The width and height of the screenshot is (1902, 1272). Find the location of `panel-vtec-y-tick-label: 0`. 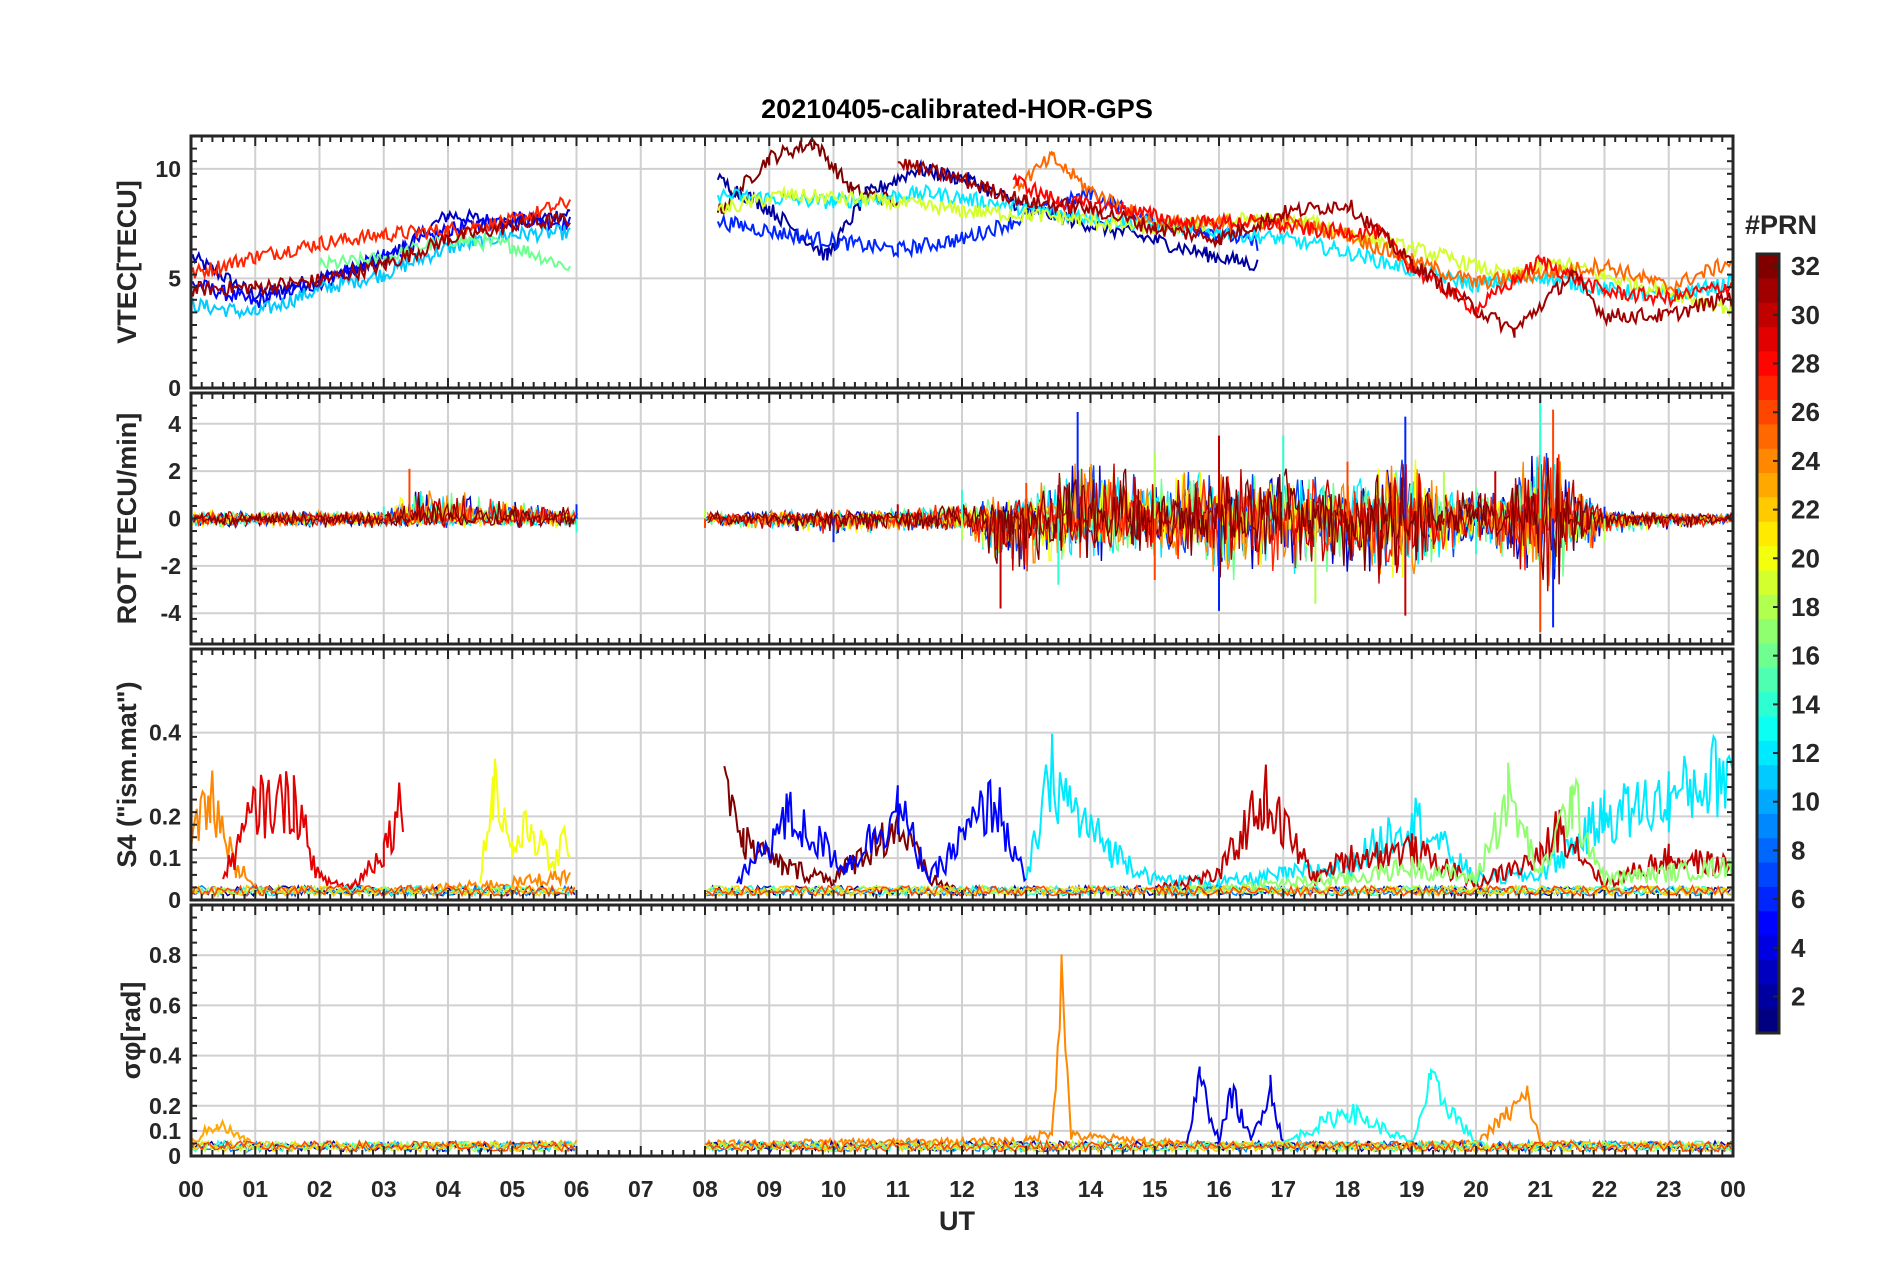

panel-vtec-y-tick-label: 0 is located at coordinates (174, 388).